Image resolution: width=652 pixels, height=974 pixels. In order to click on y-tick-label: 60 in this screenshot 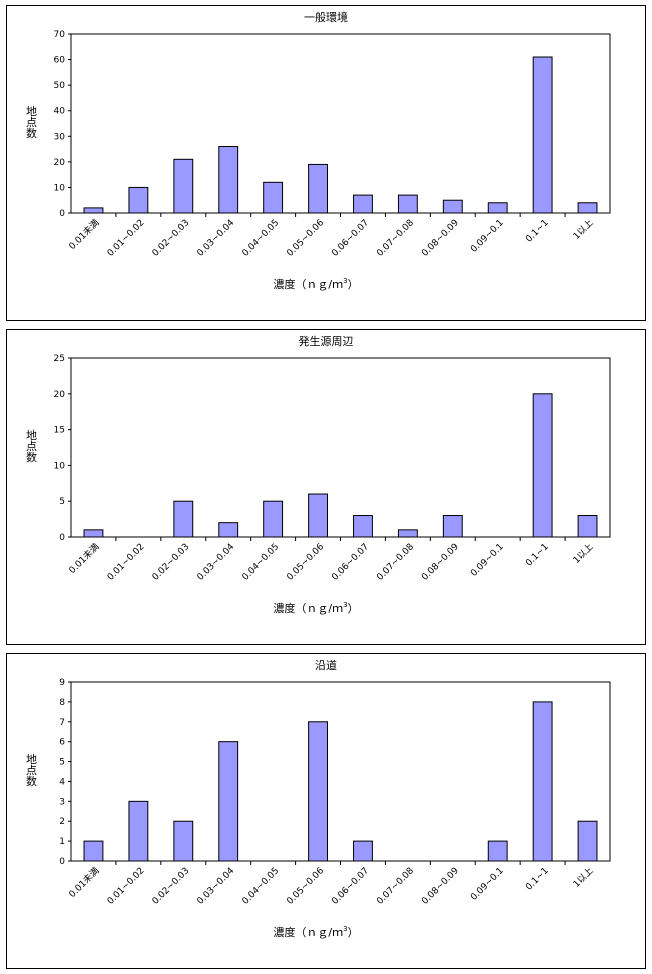, I will do `click(60, 61)`.